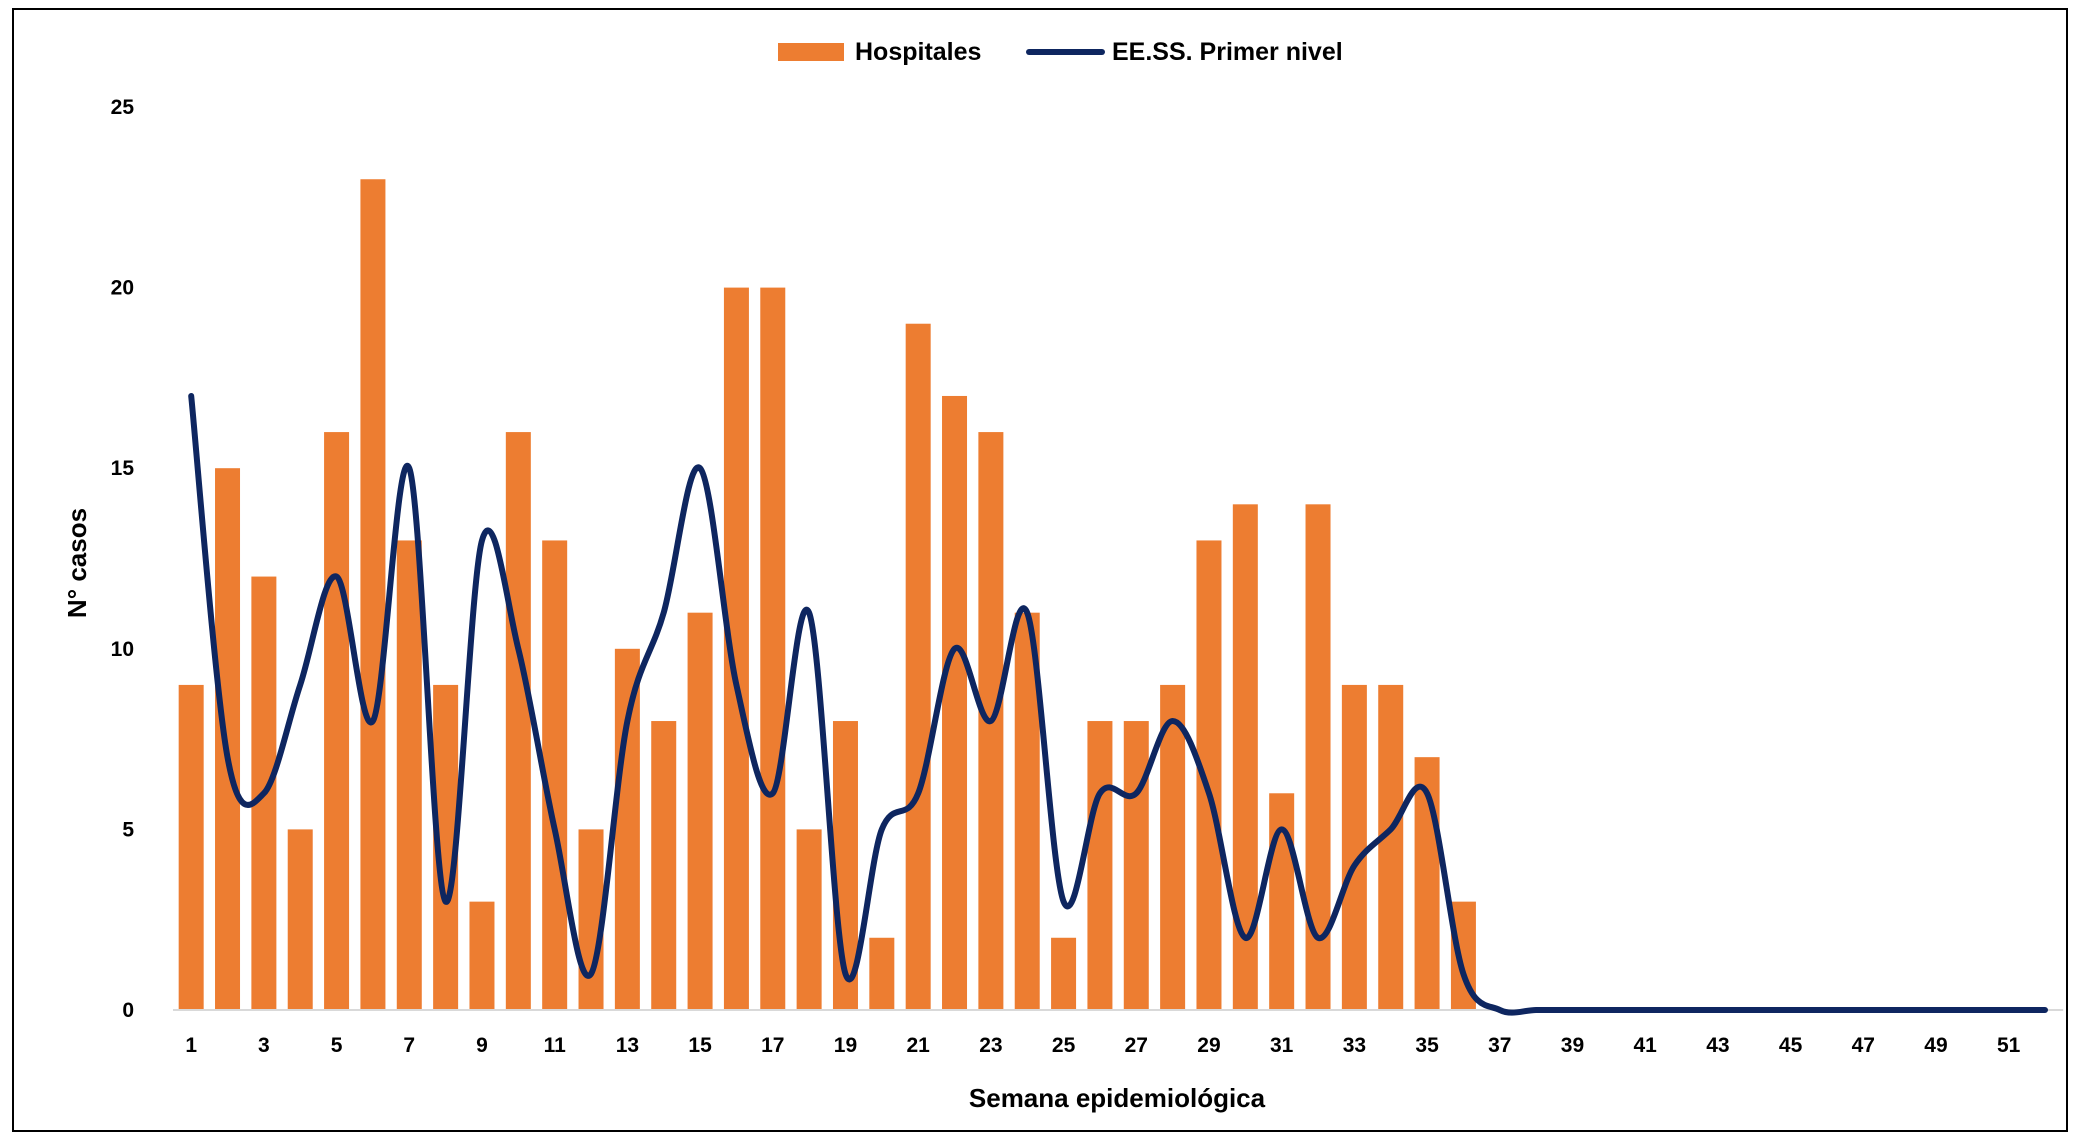 The image size is (2080, 1141). I want to click on x-tick-label: 45, so click(1791, 1045).